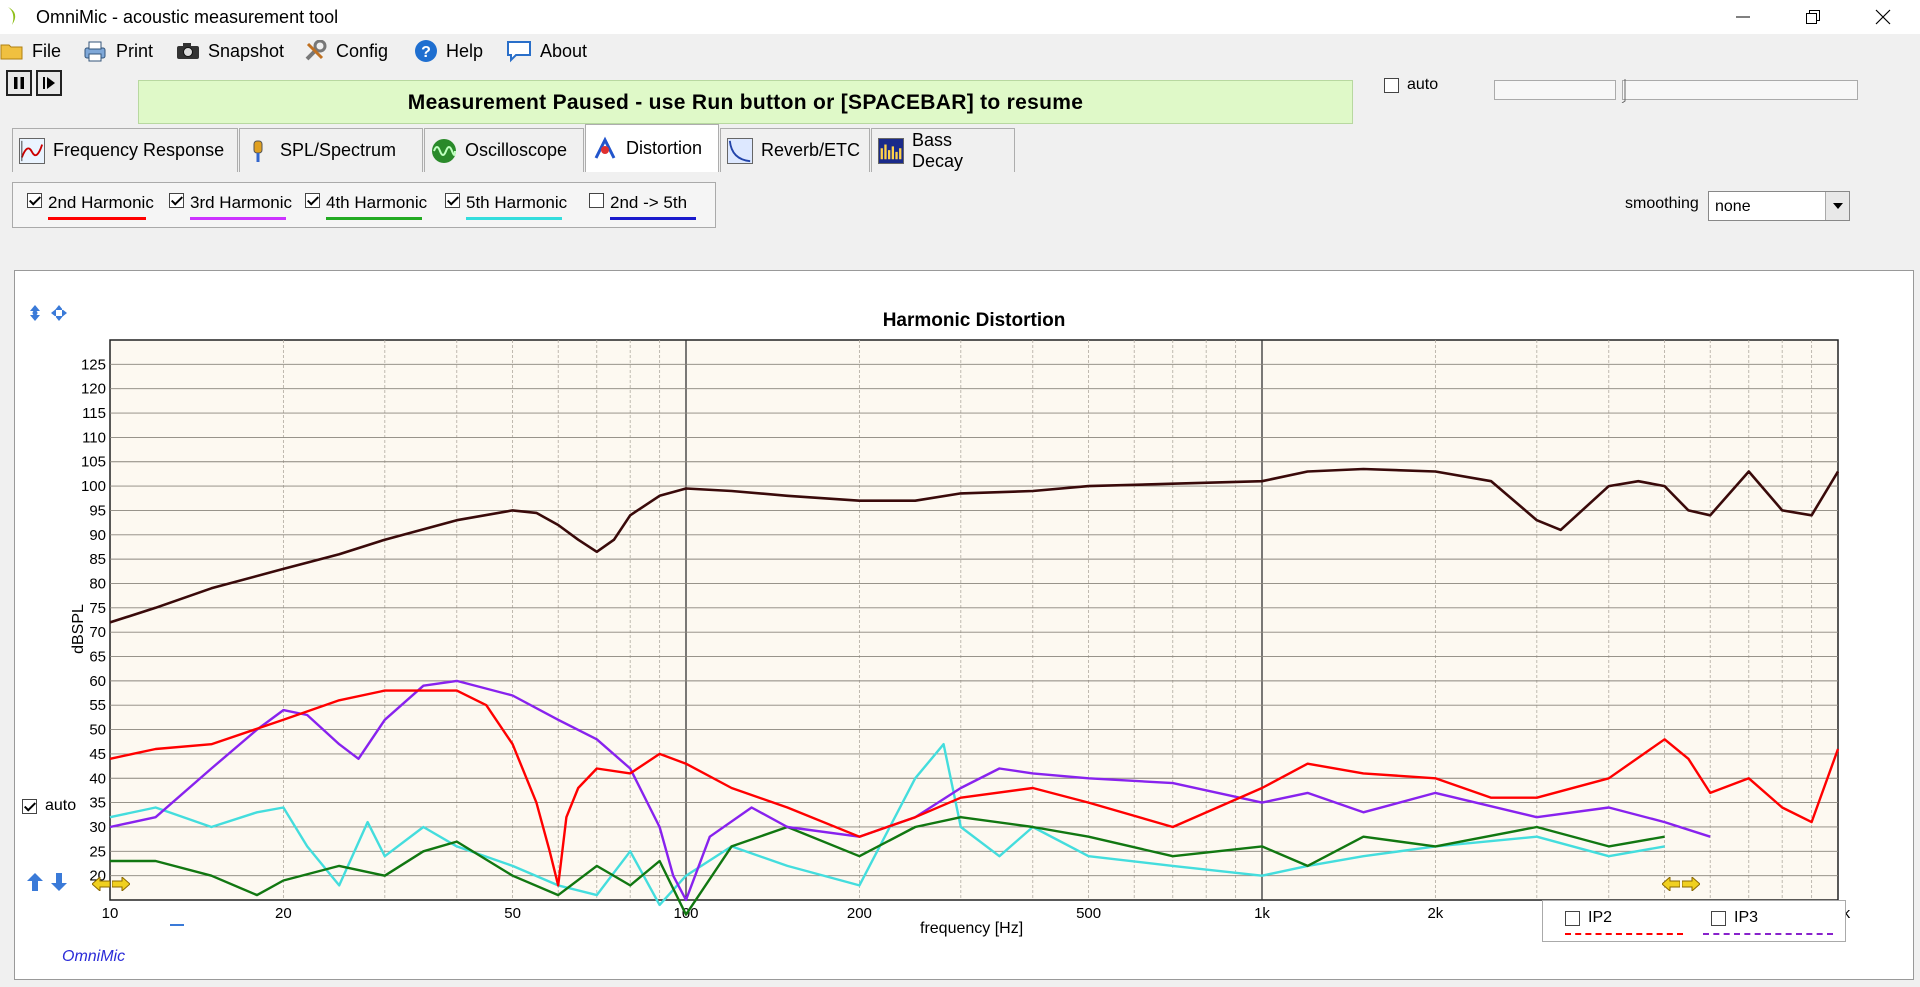 The image size is (1920, 987). I want to click on x-tick-label: 200, so click(859, 913).